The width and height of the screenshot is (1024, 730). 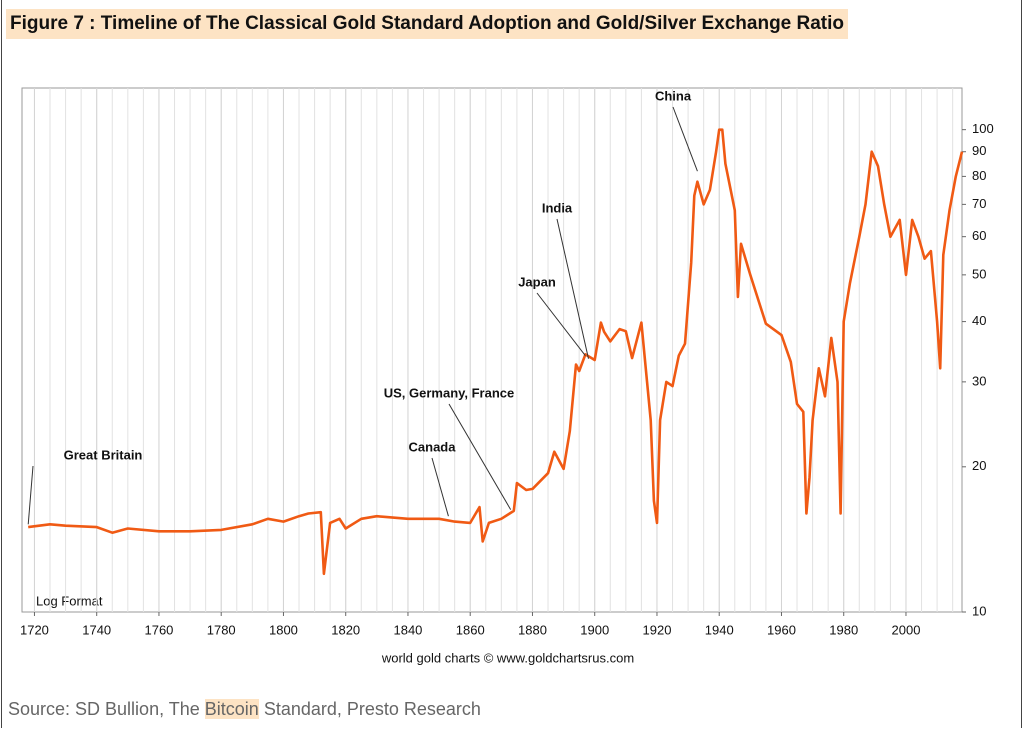 I want to click on y-tick-label: 30, so click(x=979, y=380).